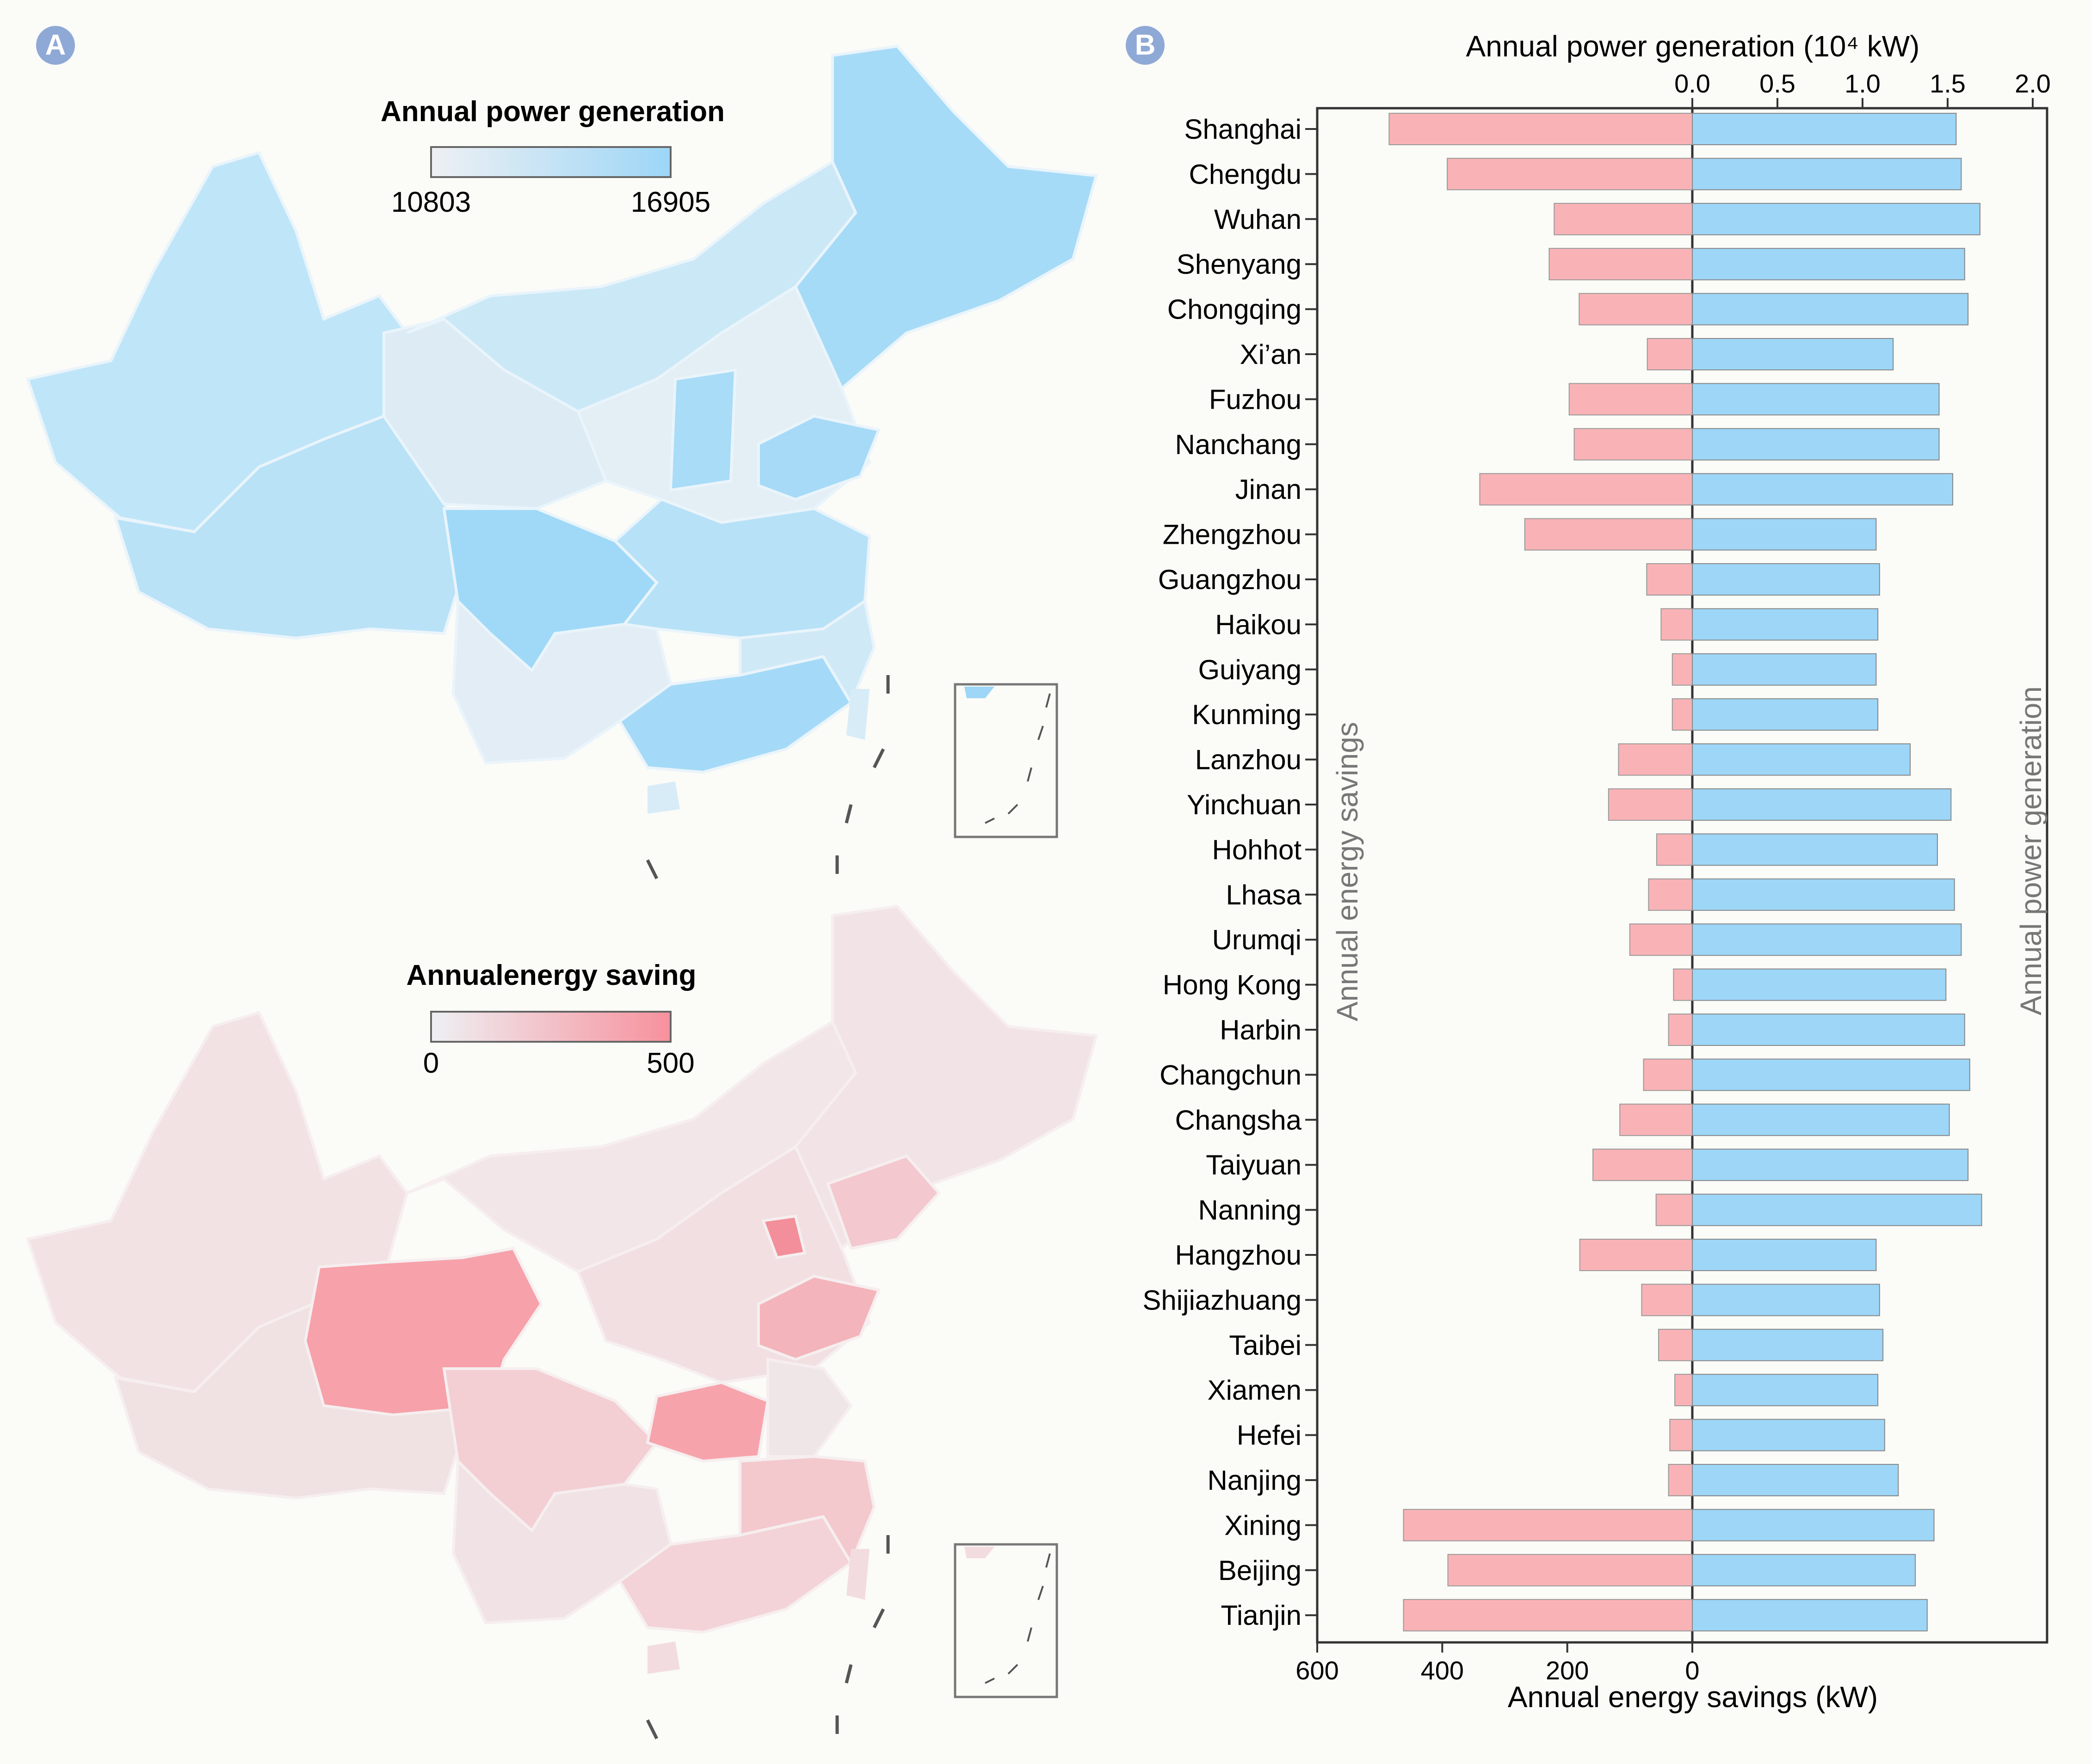 The height and width of the screenshot is (1764, 2091). I want to click on map-region-liaoning, so click(883, 1202).